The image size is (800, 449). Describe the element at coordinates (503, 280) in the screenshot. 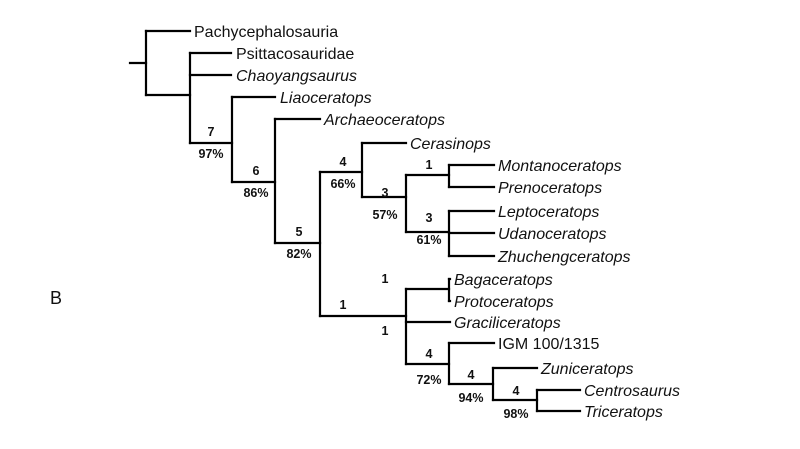

I see `taxon-bagaceratops: Bagaceratops` at that location.